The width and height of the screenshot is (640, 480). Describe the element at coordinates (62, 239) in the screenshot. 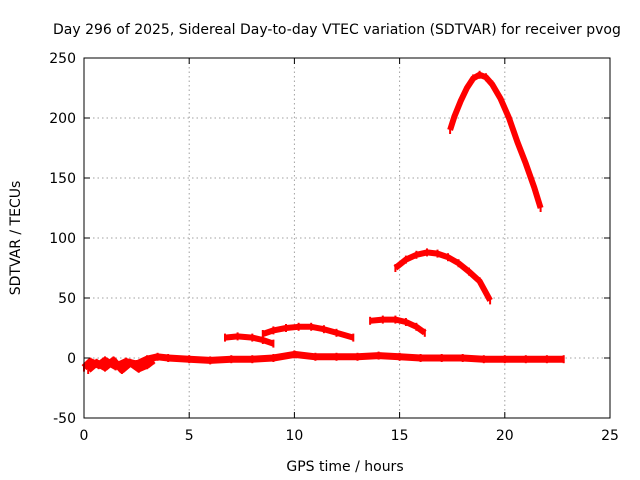

I see `y-tick-label: 100` at that location.